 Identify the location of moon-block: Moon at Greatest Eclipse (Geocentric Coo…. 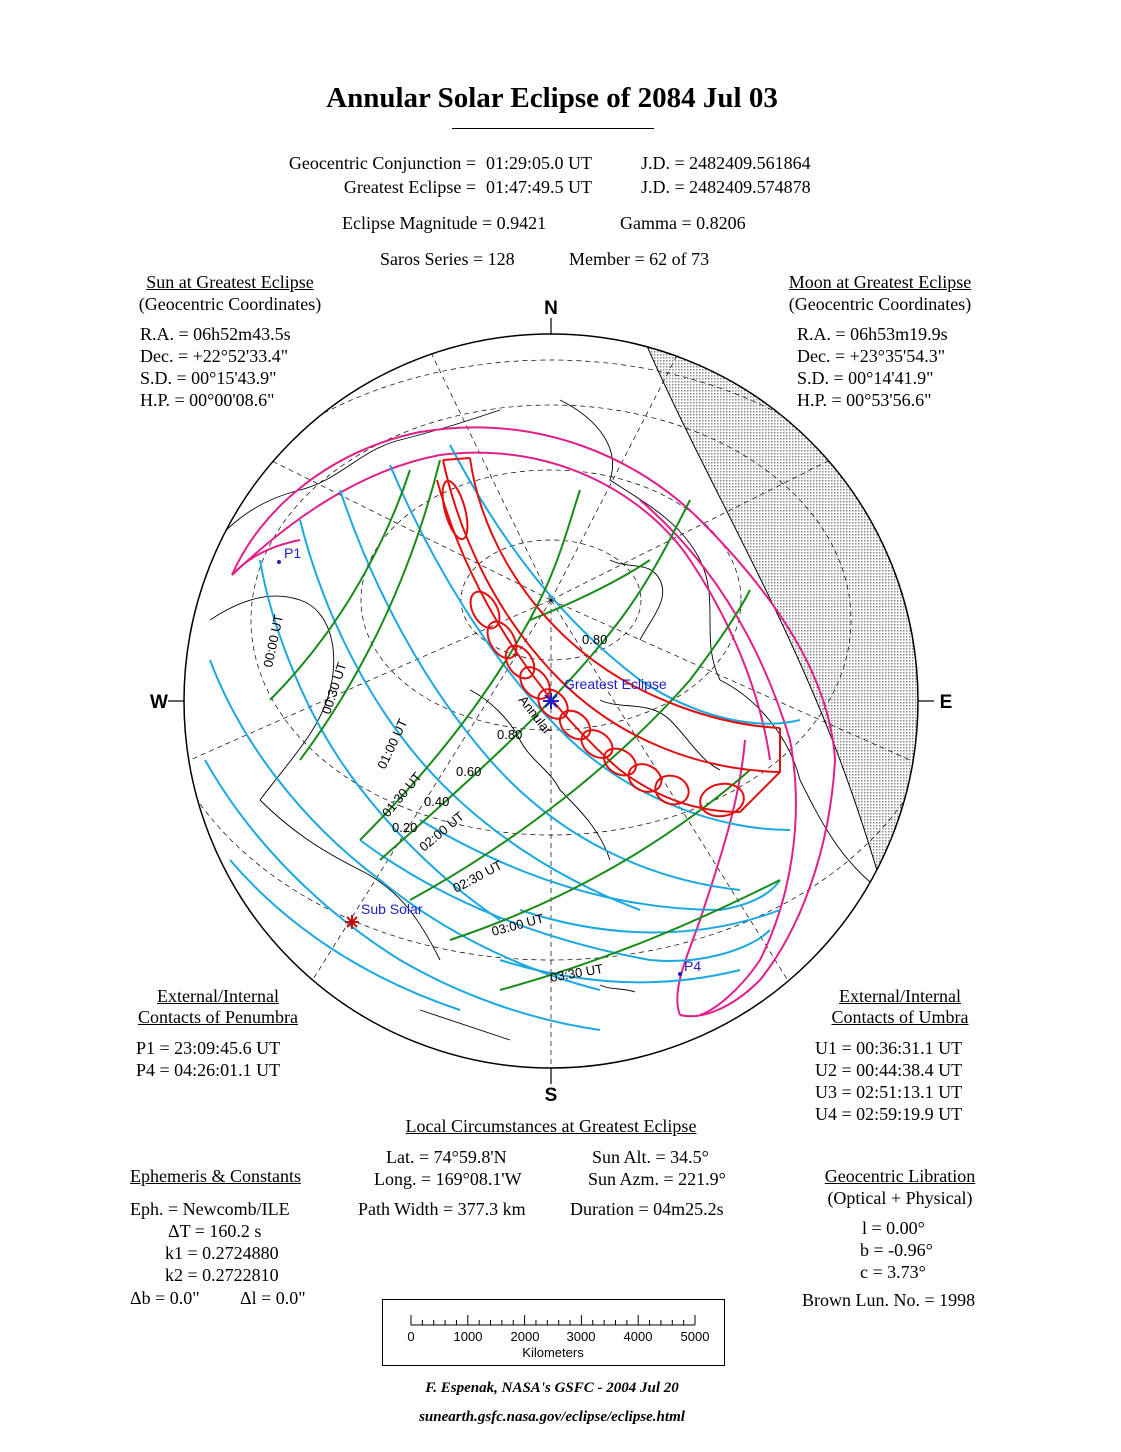
(880, 293).